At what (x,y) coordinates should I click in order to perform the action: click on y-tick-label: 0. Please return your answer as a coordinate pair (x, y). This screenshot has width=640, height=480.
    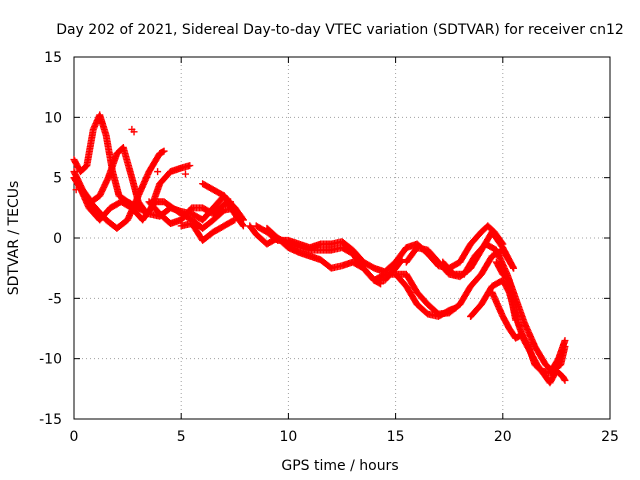
    Looking at the image, I should click on (57, 239).